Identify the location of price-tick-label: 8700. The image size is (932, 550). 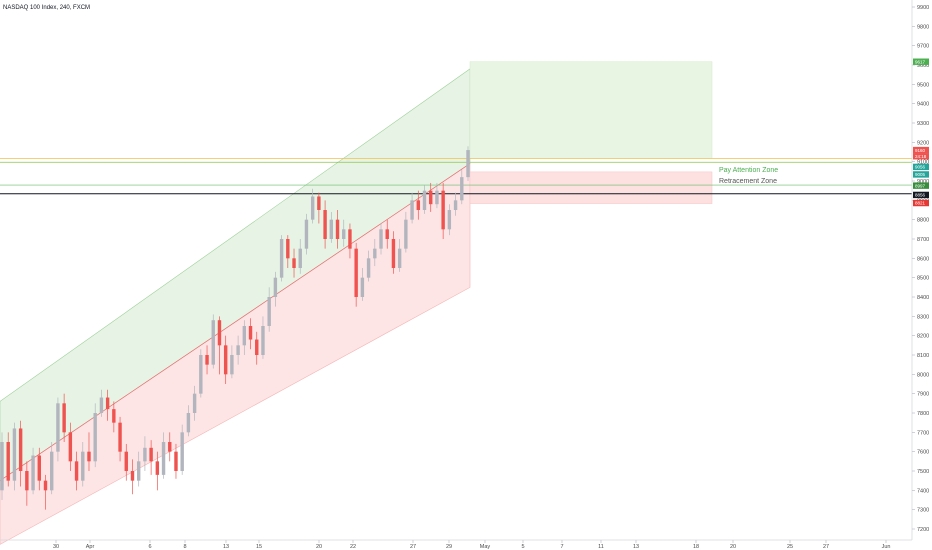
(923, 240).